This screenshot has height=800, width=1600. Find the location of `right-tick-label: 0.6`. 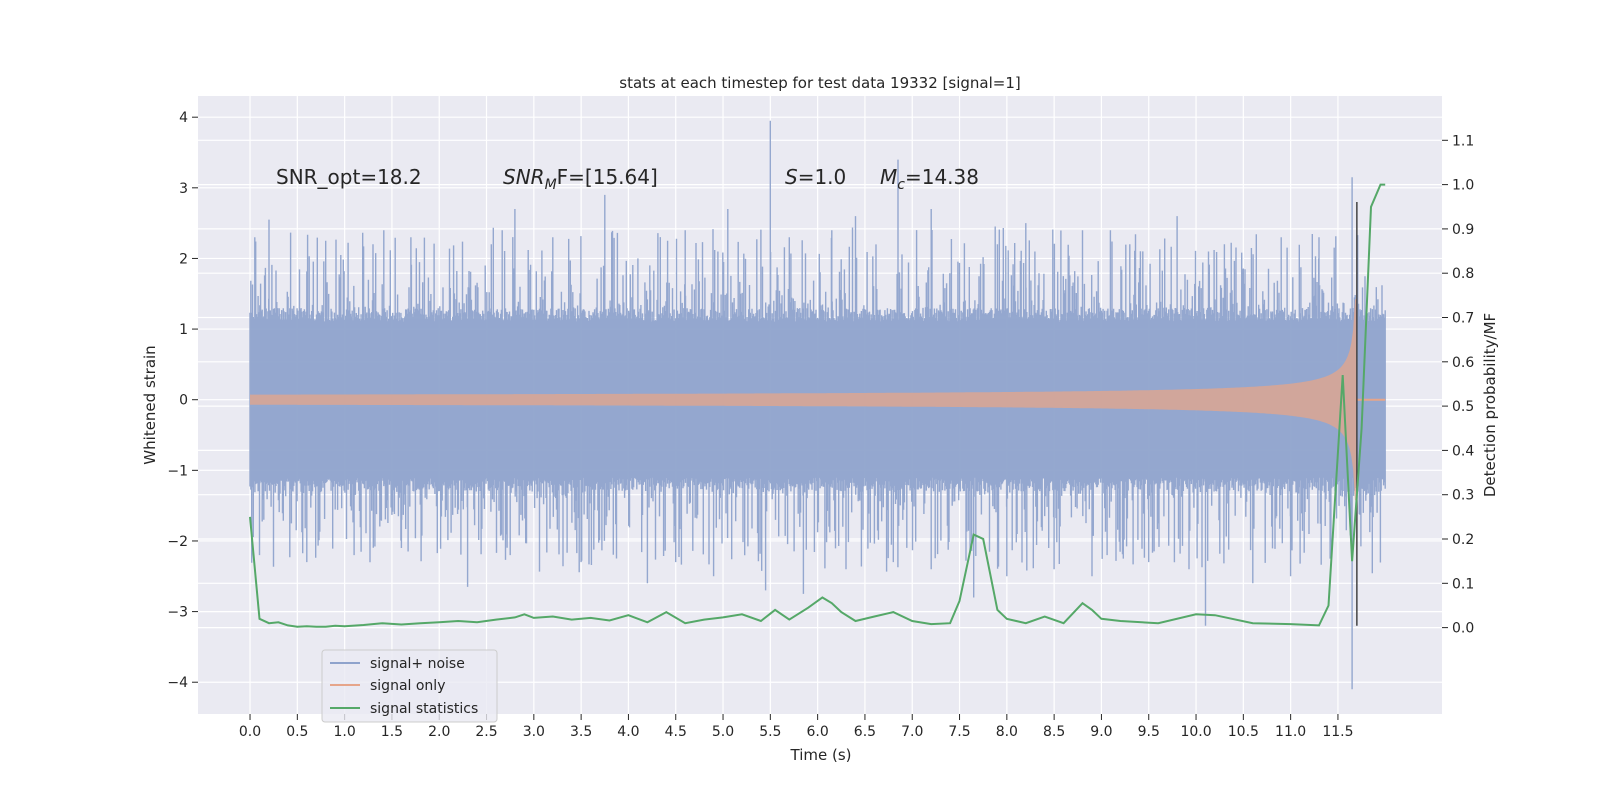

right-tick-label: 0.6 is located at coordinates (1463, 363).